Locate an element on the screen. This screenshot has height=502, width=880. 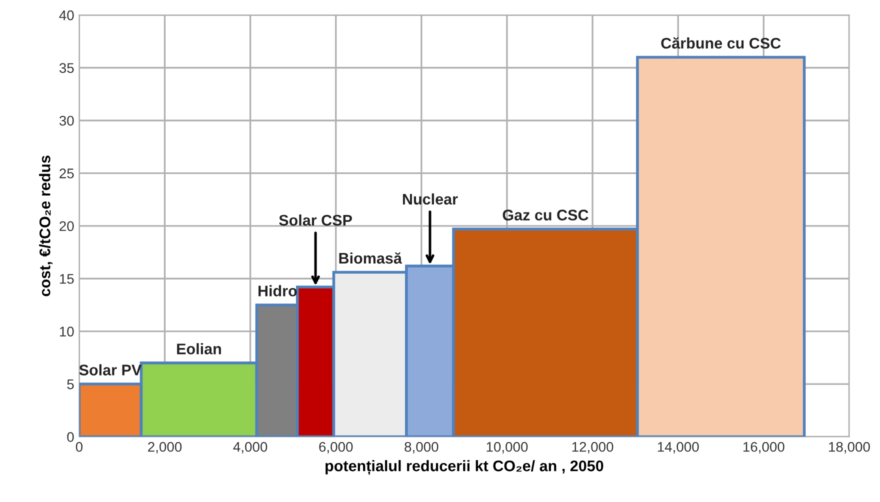
y-tick-label: 25 is located at coordinates (67, 173).